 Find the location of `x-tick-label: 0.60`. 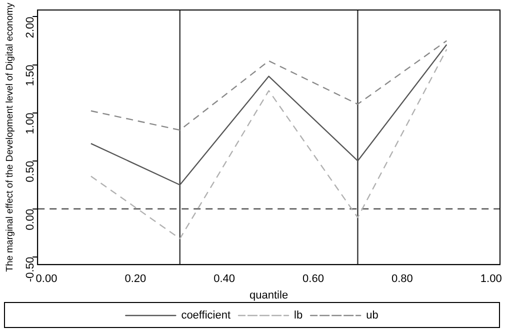

x-tick-label: 0.60 is located at coordinates (313, 279).